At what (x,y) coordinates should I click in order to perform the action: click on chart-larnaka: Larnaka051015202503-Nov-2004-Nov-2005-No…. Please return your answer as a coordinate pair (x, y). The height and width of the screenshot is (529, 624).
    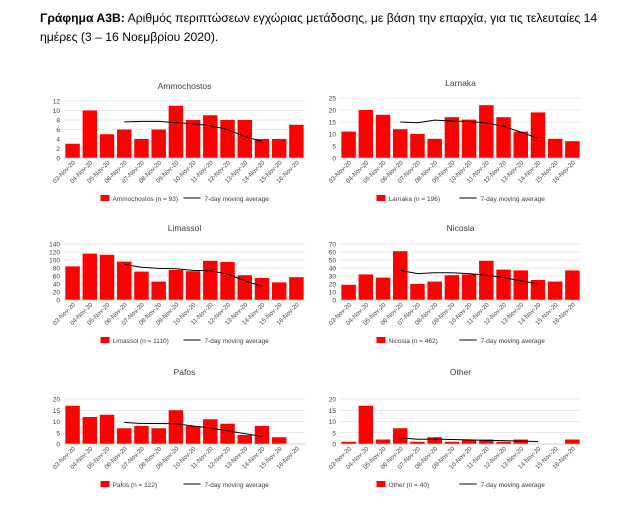
    Looking at the image, I should click on (454, 140).